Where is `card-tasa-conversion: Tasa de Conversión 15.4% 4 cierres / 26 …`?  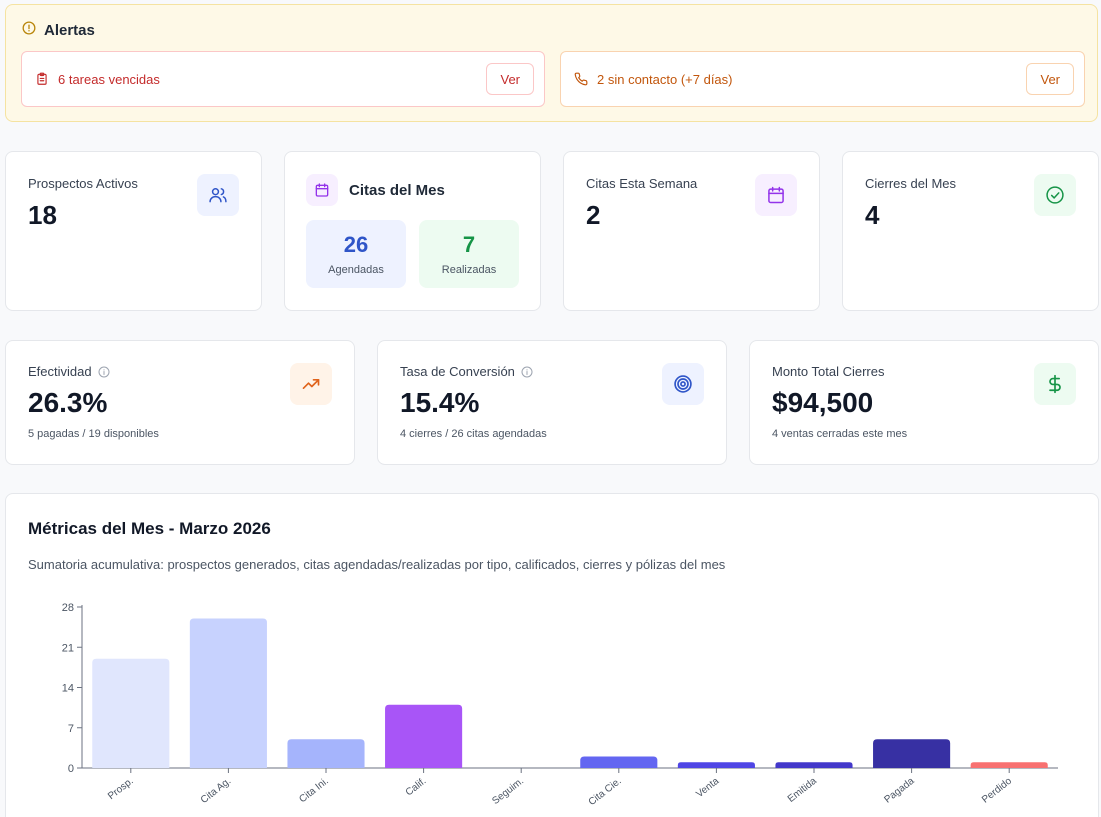 card-tasa-conversion: Tasa de Conversión 15.4% 4 cierres / 26 … is located at coordinates (552, 402).